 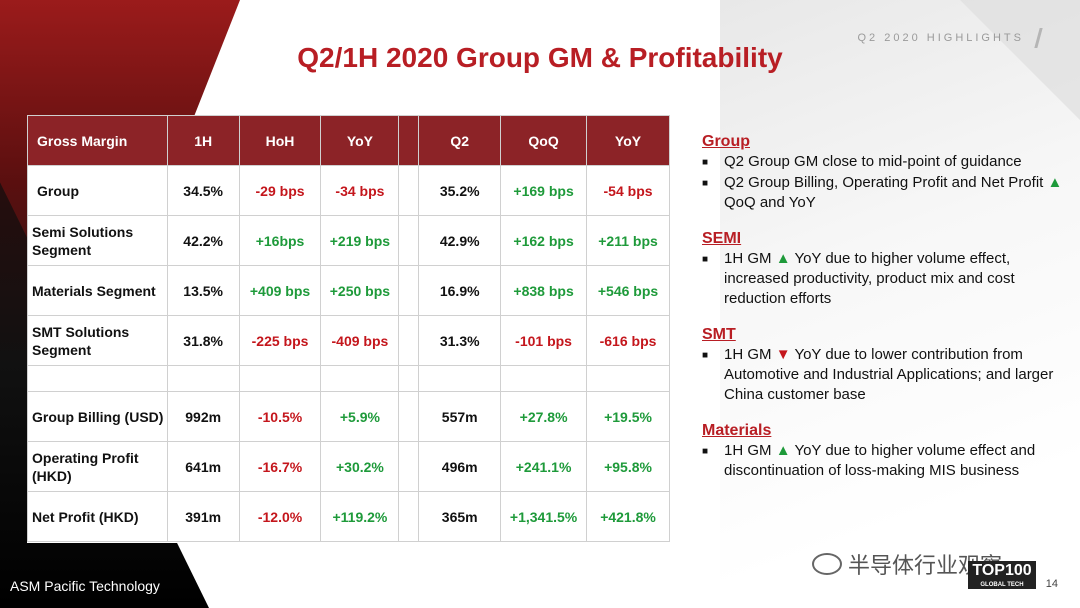 I want to click on row-label: Materials Segment, so click(x=97, y=290).